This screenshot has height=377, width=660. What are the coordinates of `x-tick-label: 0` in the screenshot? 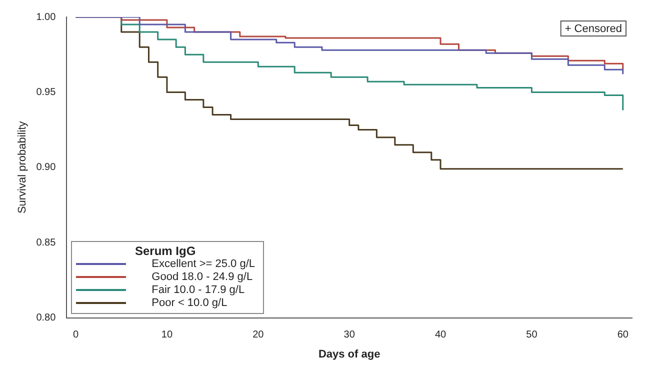 It's located at (76, 335).